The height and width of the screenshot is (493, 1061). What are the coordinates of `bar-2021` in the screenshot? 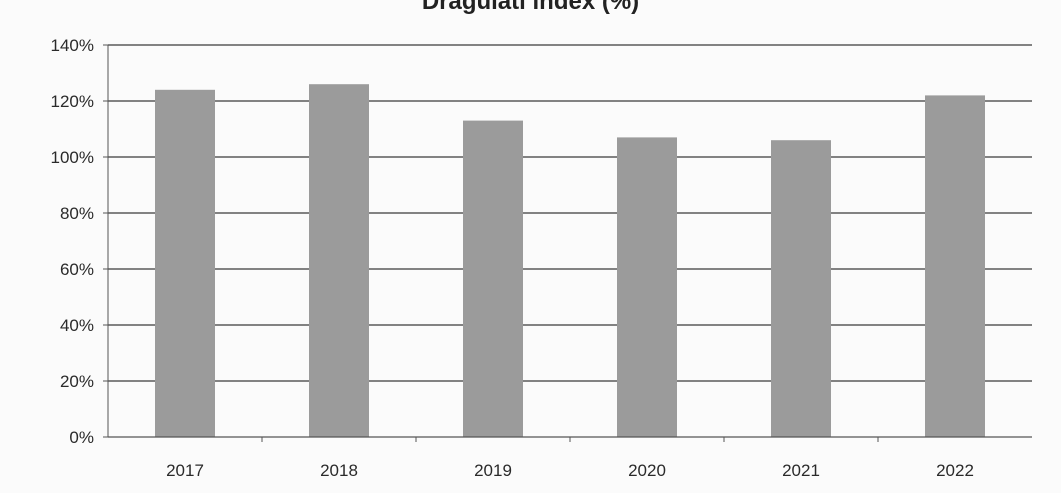 It's located at (801, 288).